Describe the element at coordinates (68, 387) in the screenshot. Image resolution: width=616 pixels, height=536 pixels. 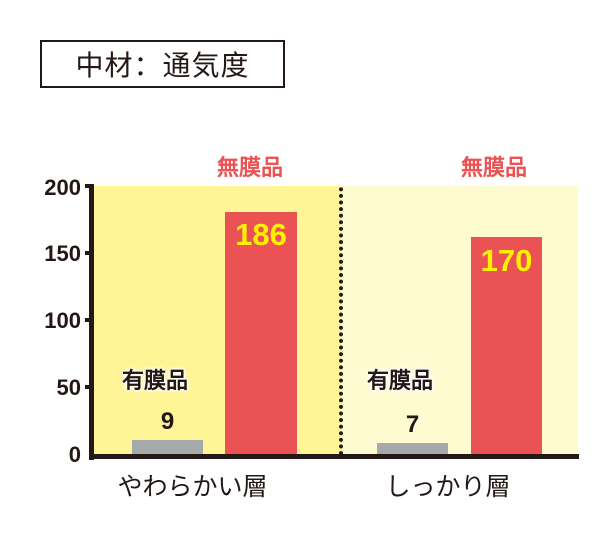
I see `y-tick-label-50: 50` at that location.